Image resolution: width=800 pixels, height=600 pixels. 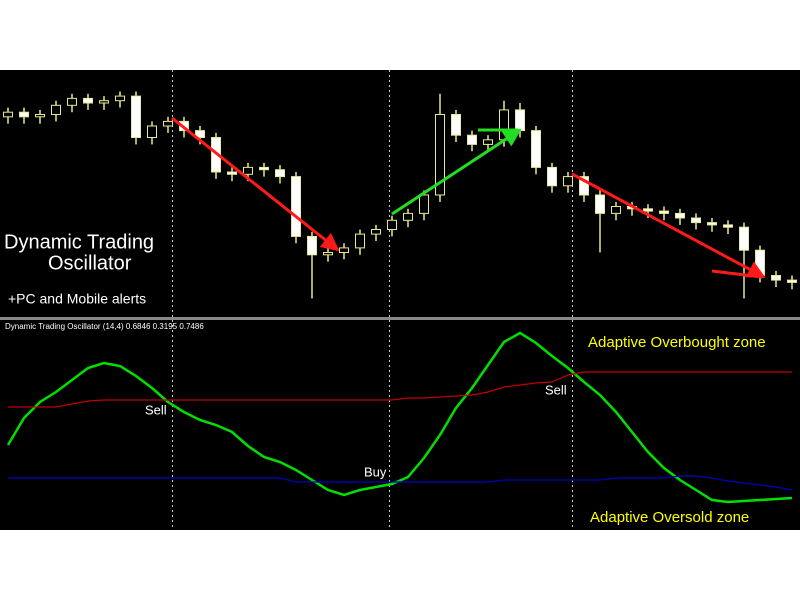 What do you see at coordinates (677, 342) in the screenshot?
I see `annotation: Adaptive Overbought zone` at bounding box center [677, 342].